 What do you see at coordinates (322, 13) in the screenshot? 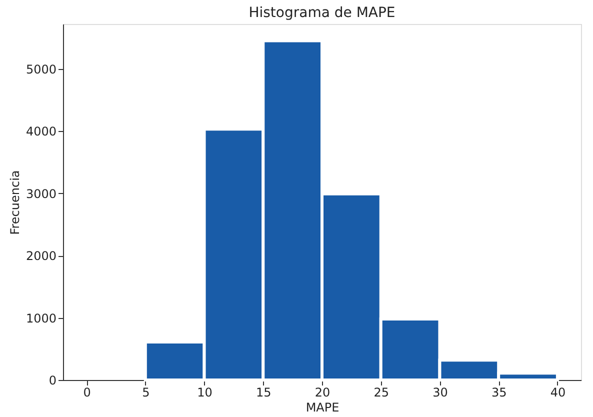
I see `chart-title: Histograma de MAPE` at bounding box center [322, 13].